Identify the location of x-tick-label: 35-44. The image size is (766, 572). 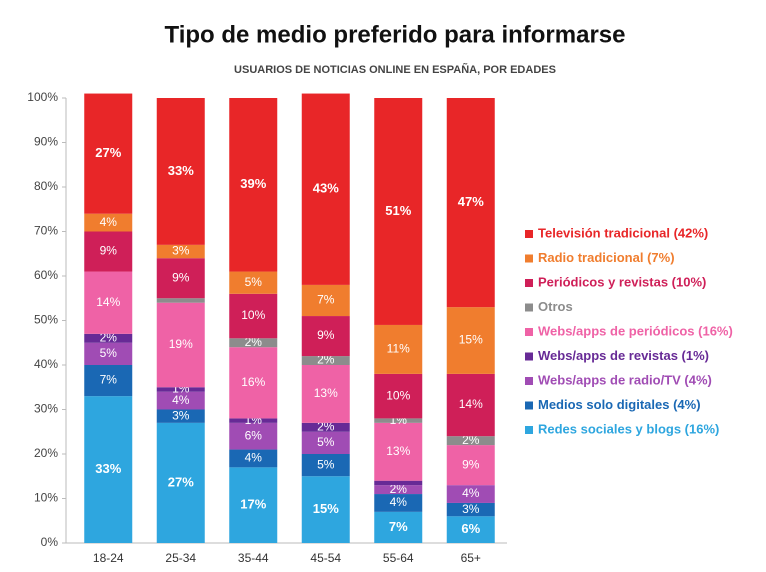
(253, 558).